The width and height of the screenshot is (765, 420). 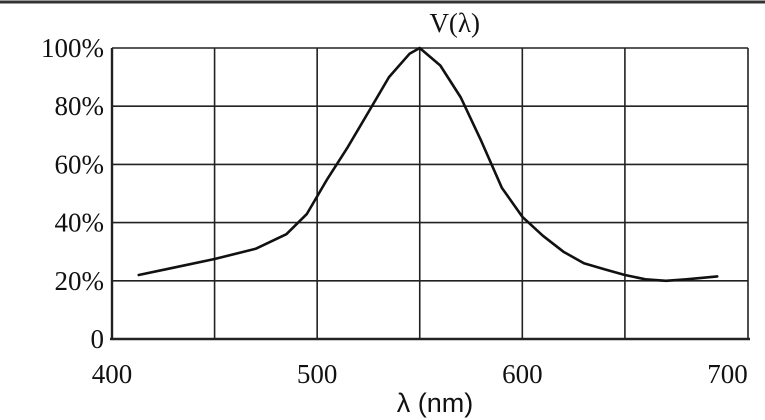 What do you see at coordinates (454, 23) in the screenshot?
I see `series-label-0: V(λ)` at bounding box center [454, 23].